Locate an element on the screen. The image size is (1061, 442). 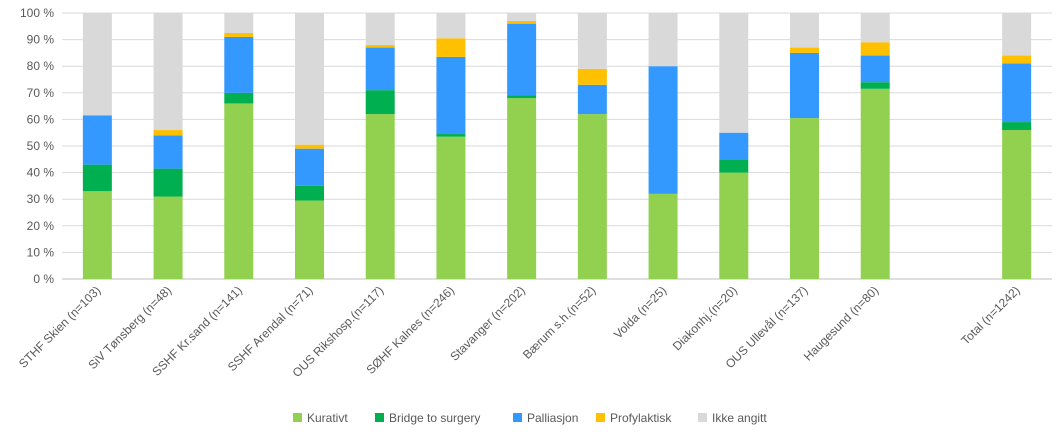
y-tick-label: 10 % is located at coordinates (41, 252).